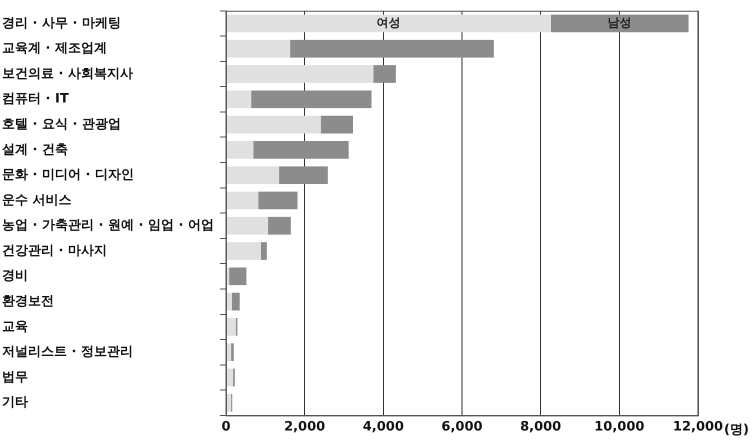  I want to click on x-axis-title: (명), so click(736, 430).